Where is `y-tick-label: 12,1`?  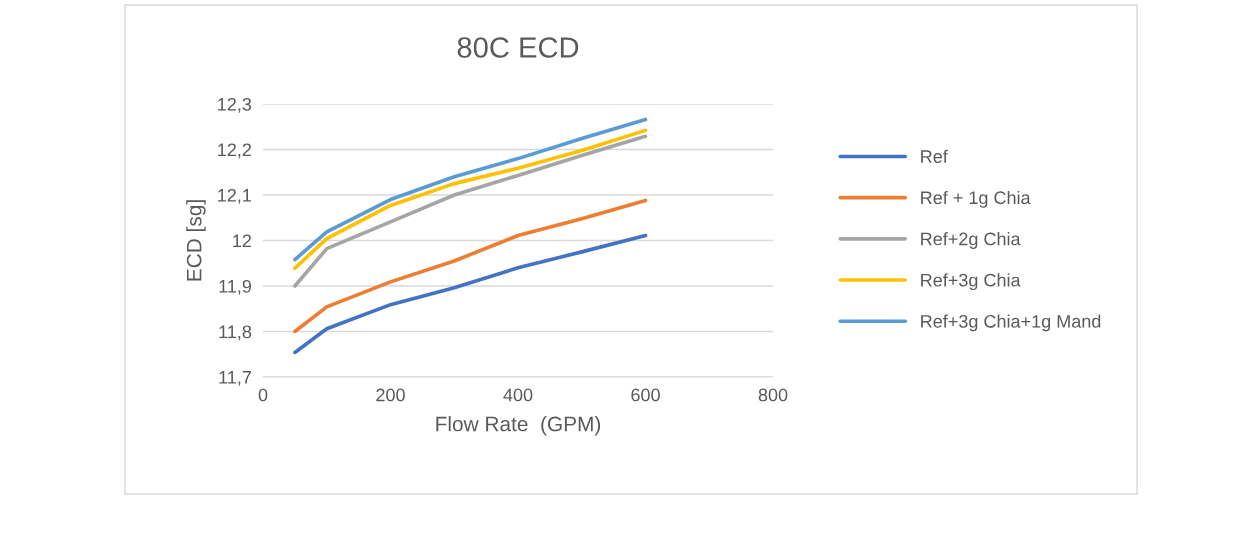 y-tick-label: 12,1 is located at coordinates (235, 196).